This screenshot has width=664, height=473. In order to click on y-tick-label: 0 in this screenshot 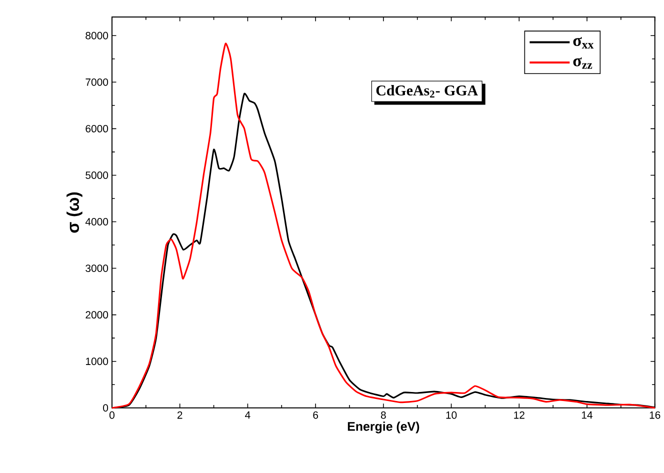, I will do `click(105, 408)`.